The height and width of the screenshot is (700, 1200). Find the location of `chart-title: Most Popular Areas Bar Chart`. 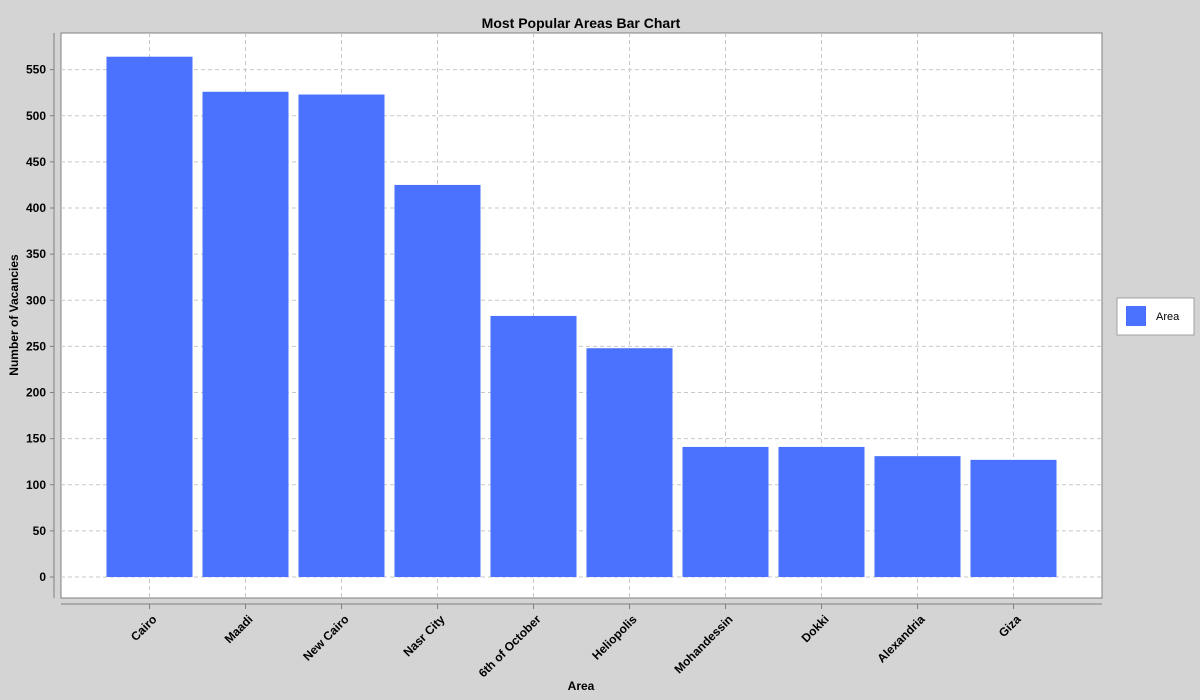

chart-title: Most Popular Areas Bar Chart is located at coordinates (581, 23).